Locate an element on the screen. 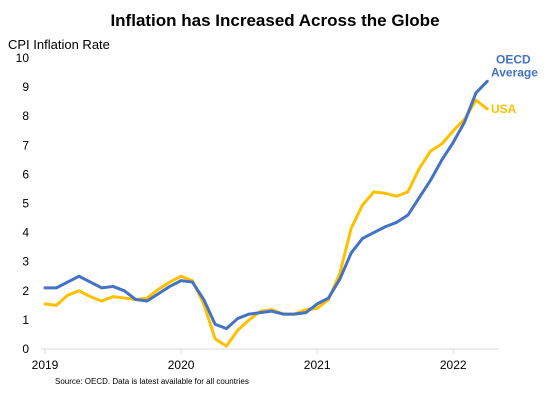  y-tick-label: 3 is located at coordinates (25, 262).